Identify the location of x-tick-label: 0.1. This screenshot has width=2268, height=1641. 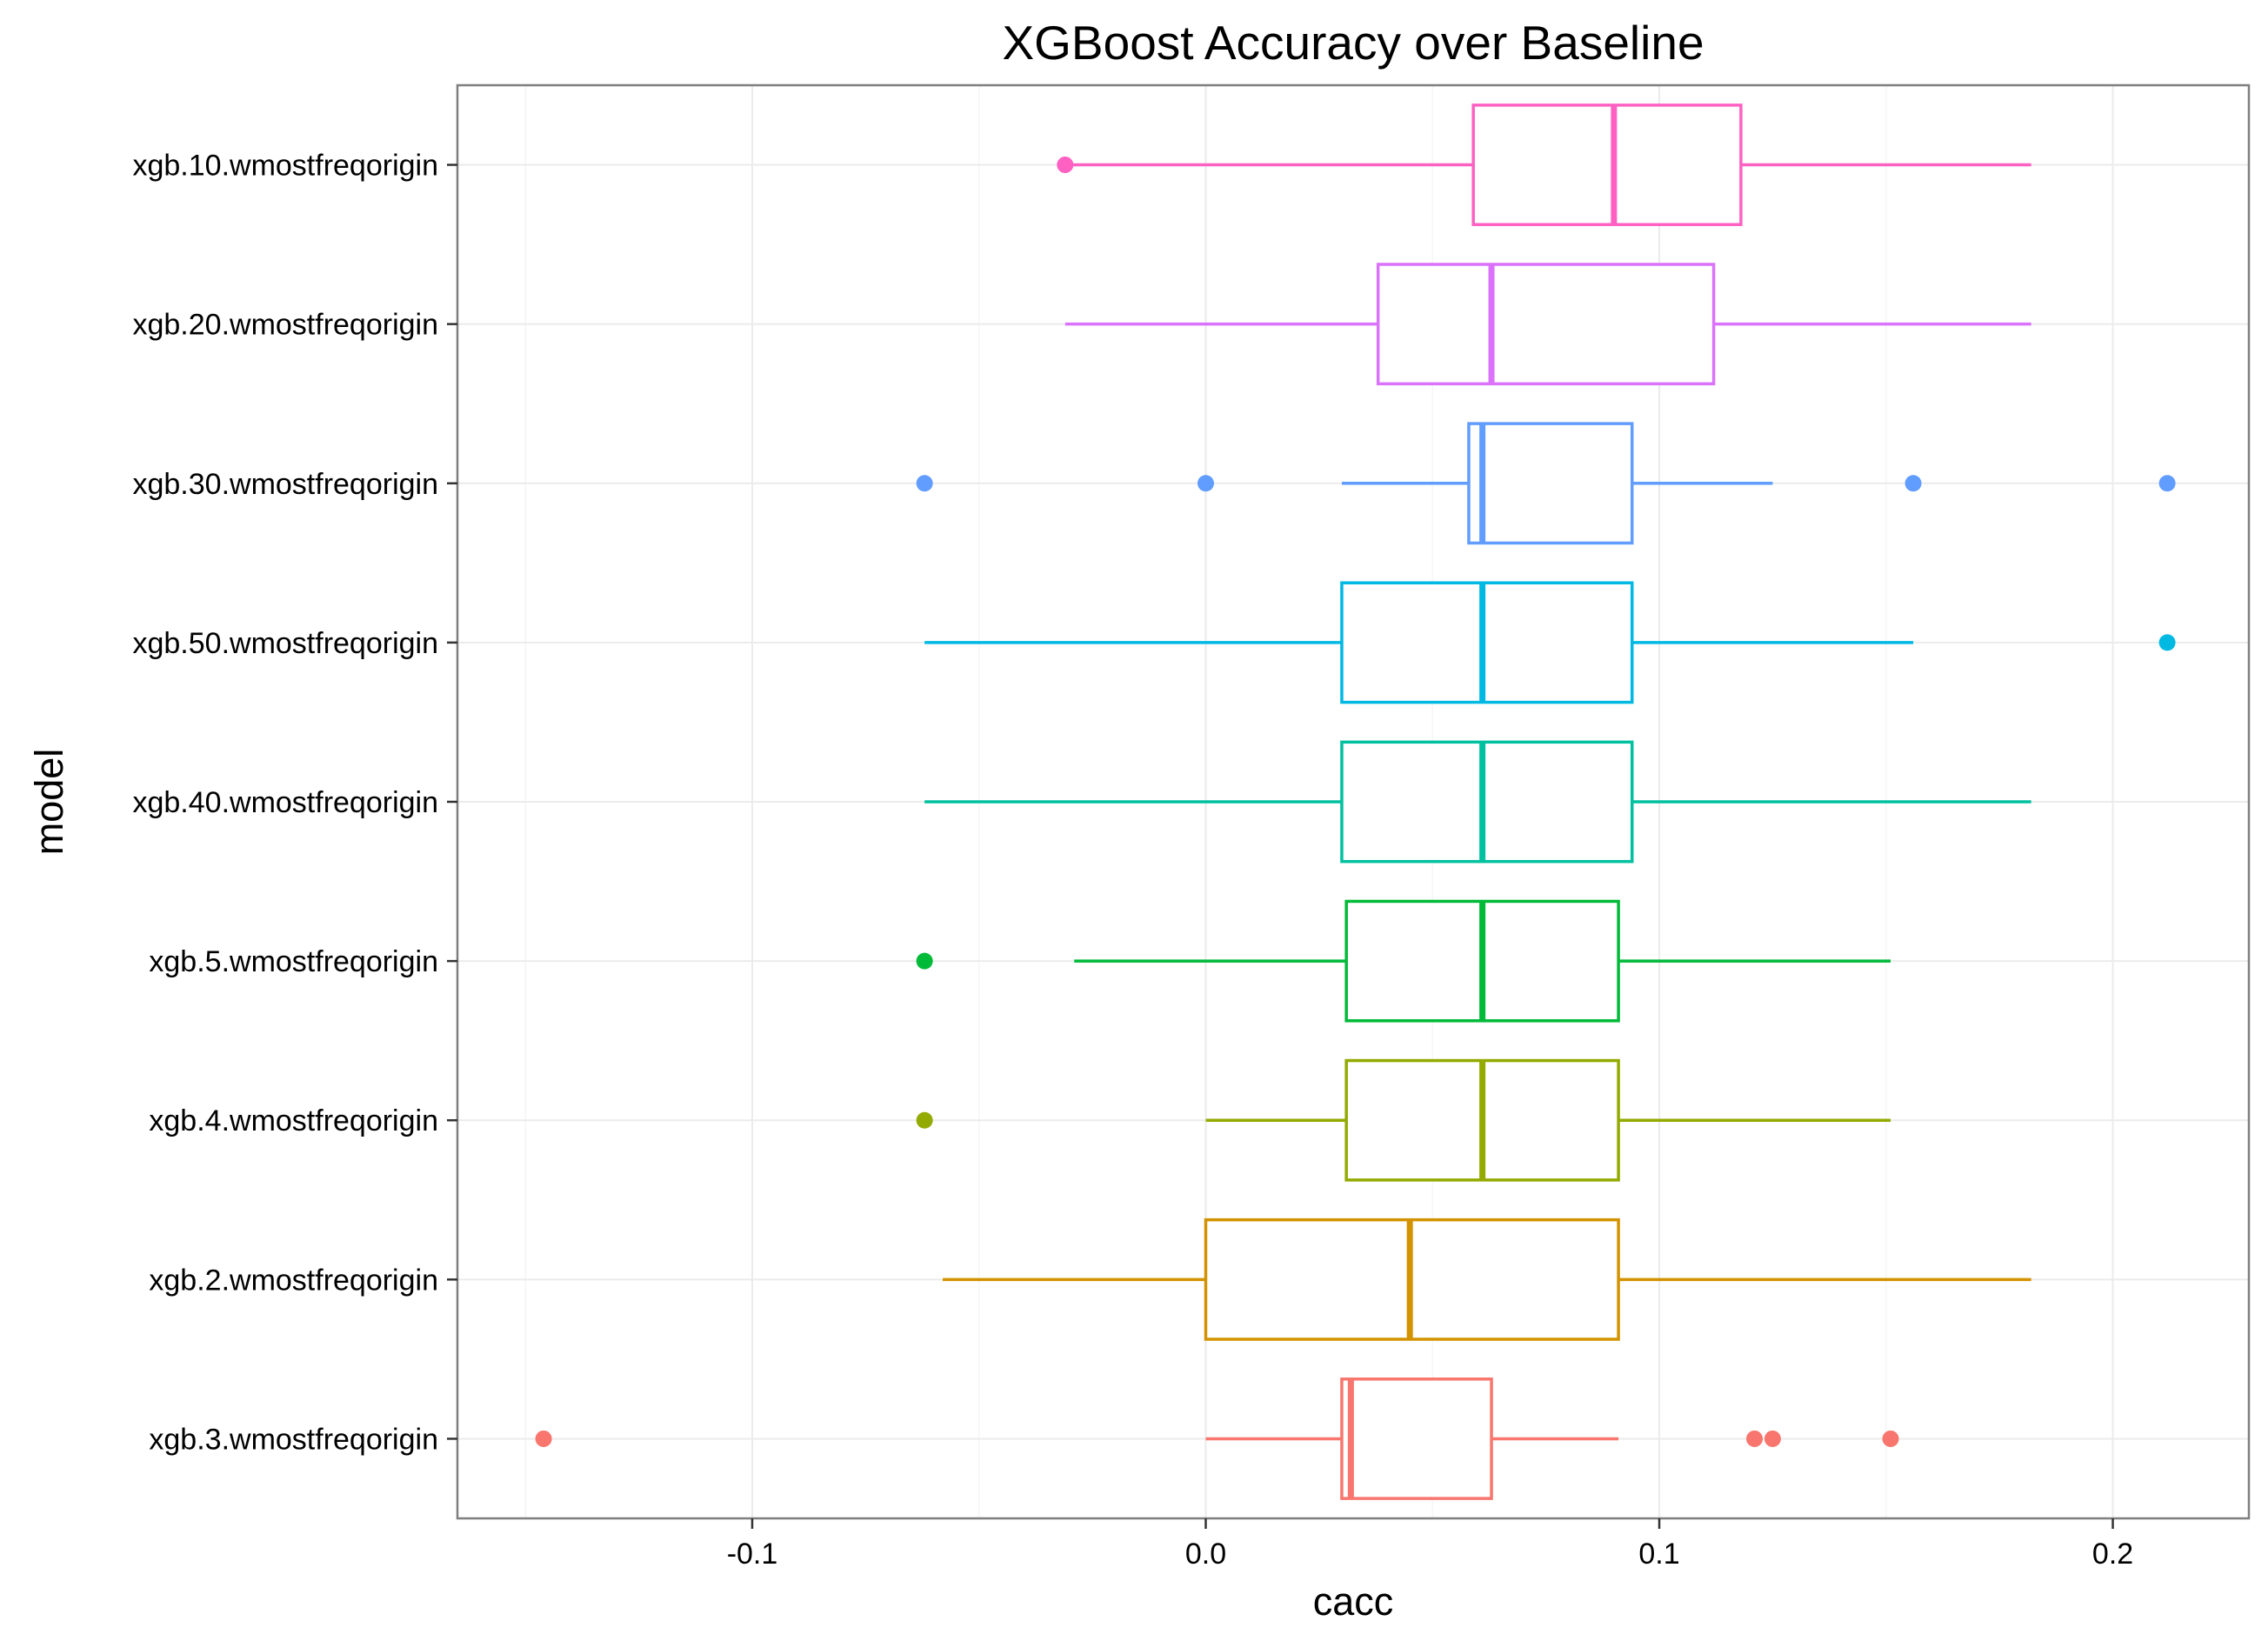
(1658, 1554).